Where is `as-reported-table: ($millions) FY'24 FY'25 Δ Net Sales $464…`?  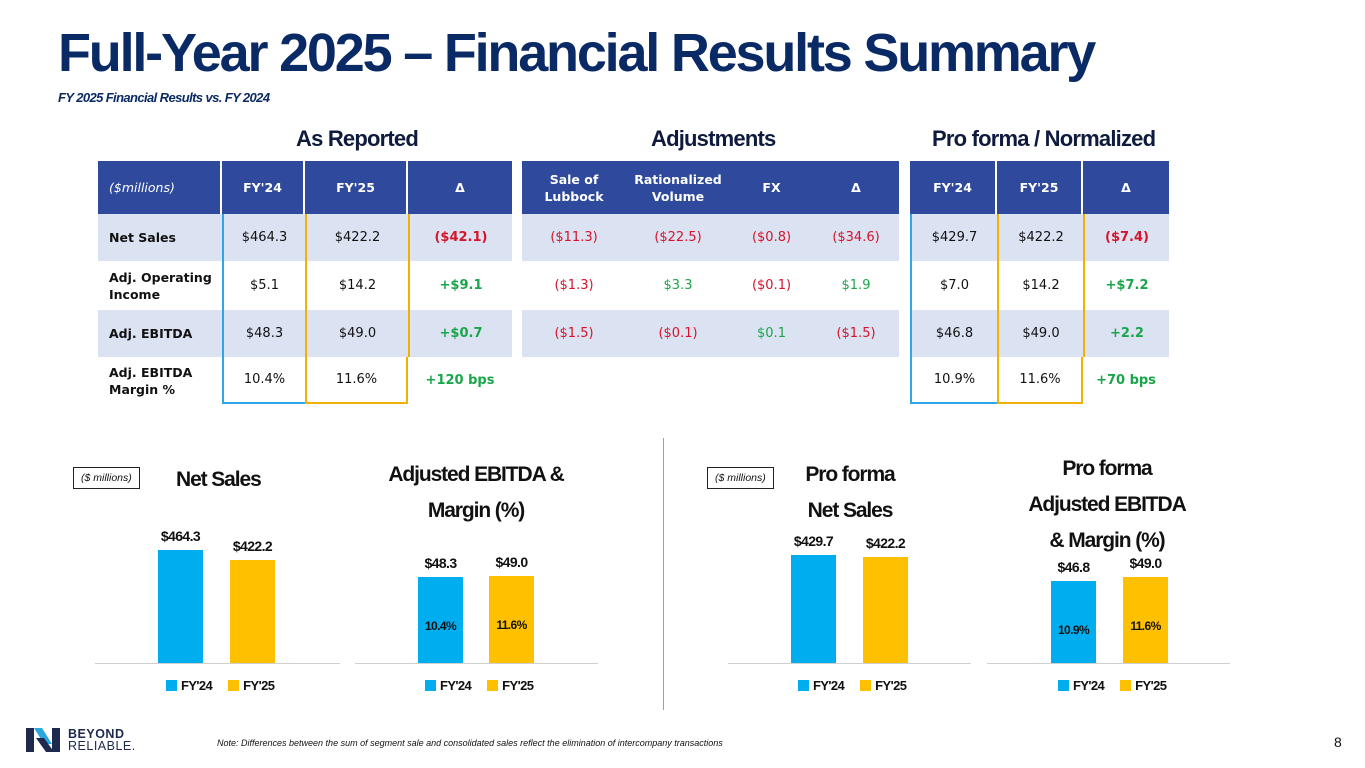 as-reported-table: ($millions) FY'24 FY'25 Δ Net Sales $464… is located at coordinates (305, 282).